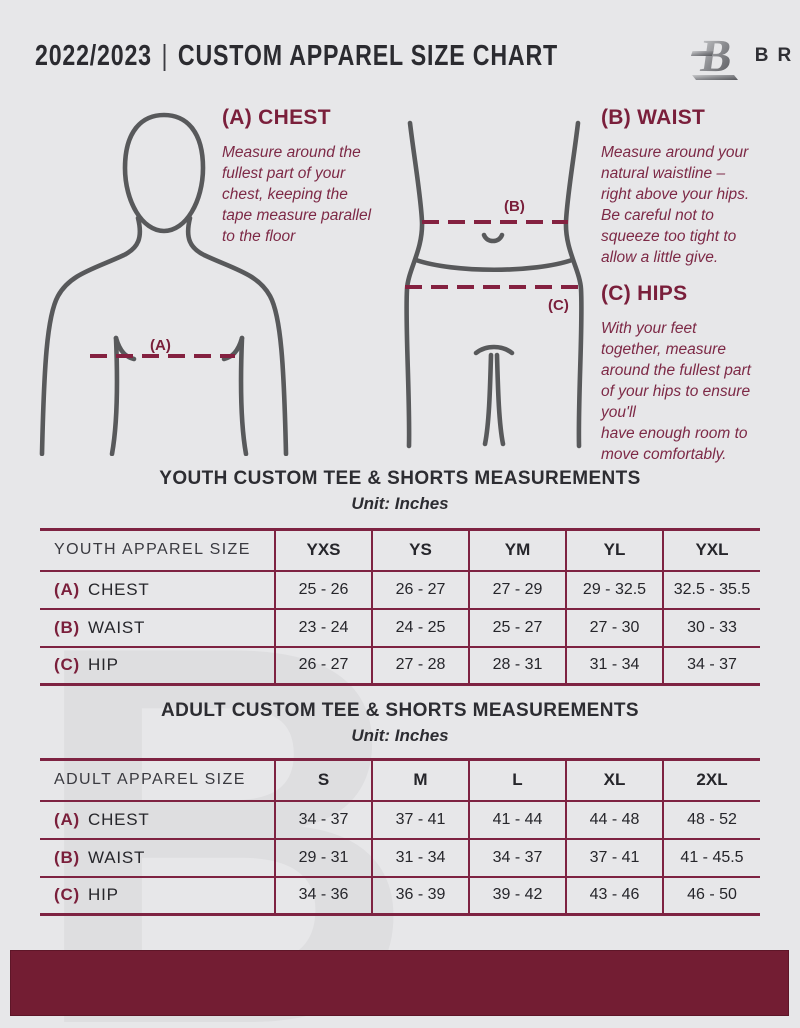  What do you see at coordinates (323, 627) in the screenshot?
I see `measurement-cell: 23 - 24` at bounding box center [323, 627].